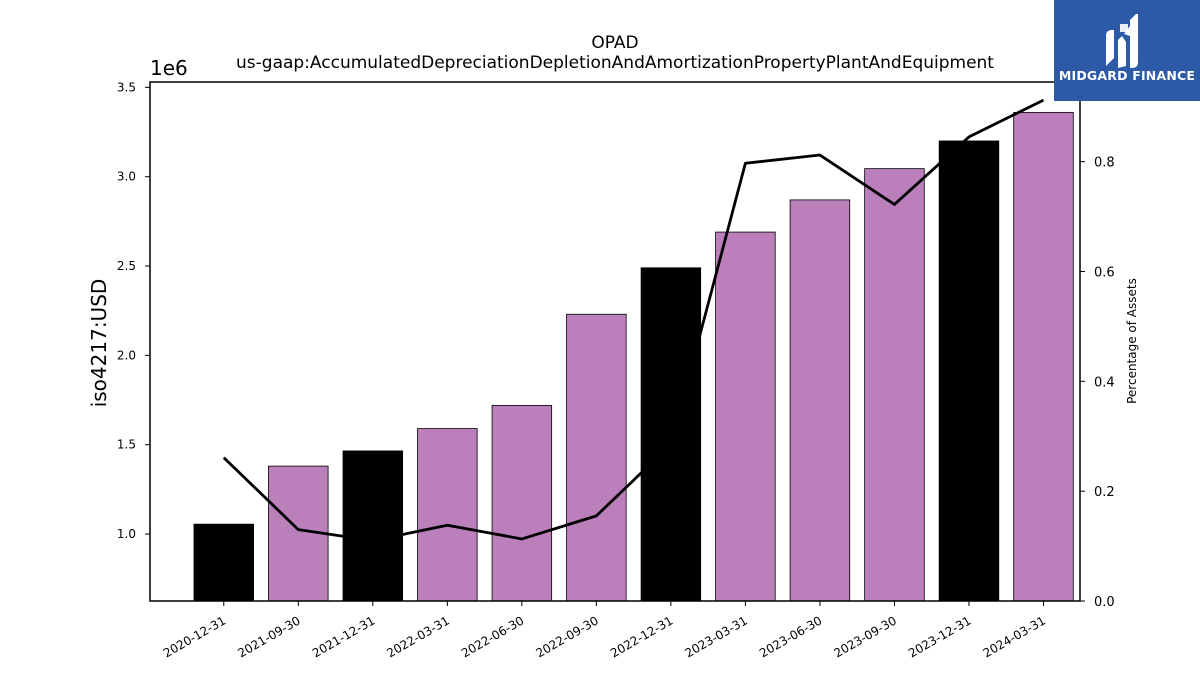 This screenshot has height=675, width=1200. I want to click on x-tick-label: 2021-12-31, so click(343, 636).